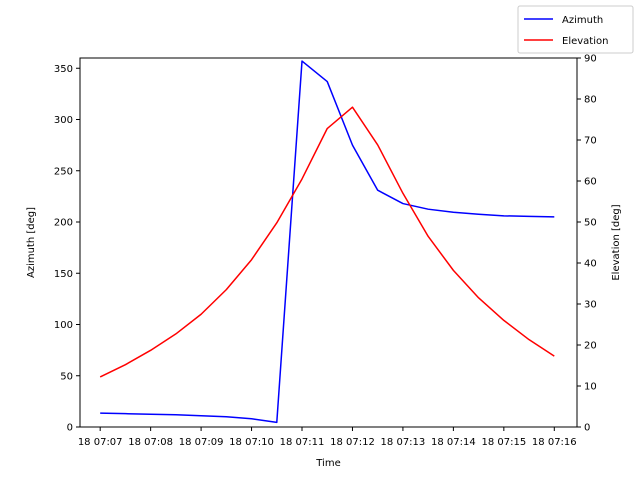 Image resolution: width=640 pixels, height=485 pixels. Describe the element at coordinates (616, 242) in the screenshot. I see `y-axis-right-label: Elevation [deg]` at that location.